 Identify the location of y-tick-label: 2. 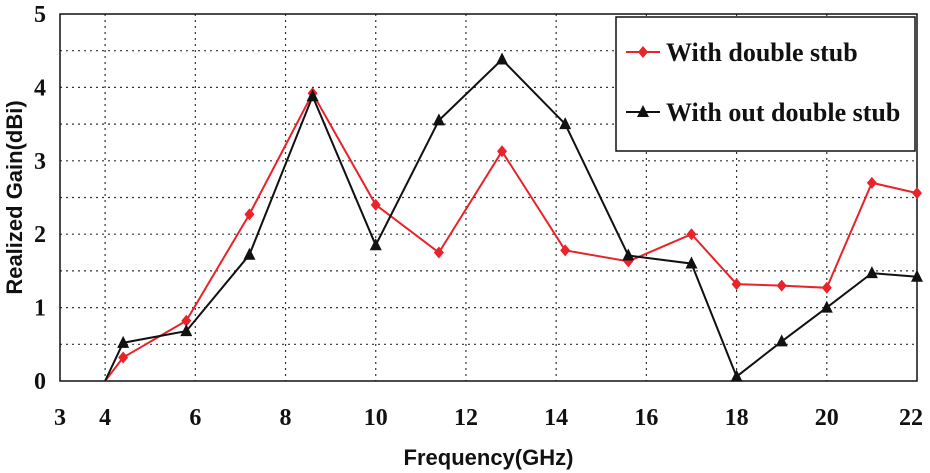
(40, 235).